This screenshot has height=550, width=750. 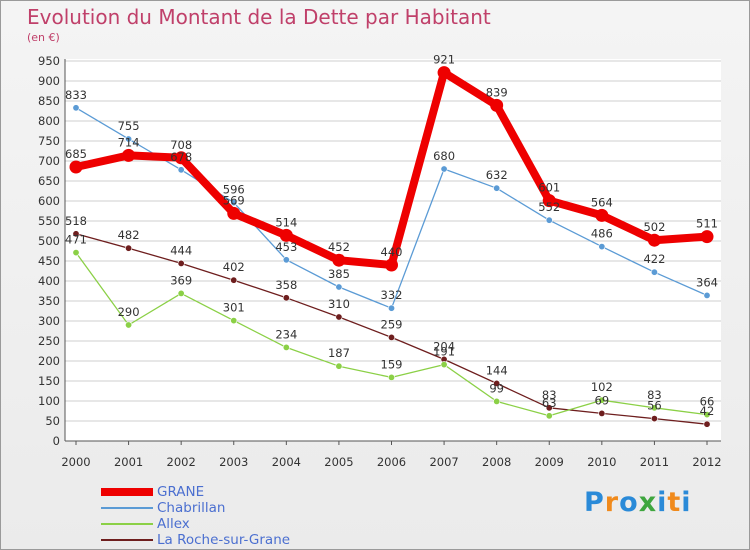 What do you see at coordinates (129, 142) in the screenshot?
I see `data-label: 714` at bounding box center [129, 142].